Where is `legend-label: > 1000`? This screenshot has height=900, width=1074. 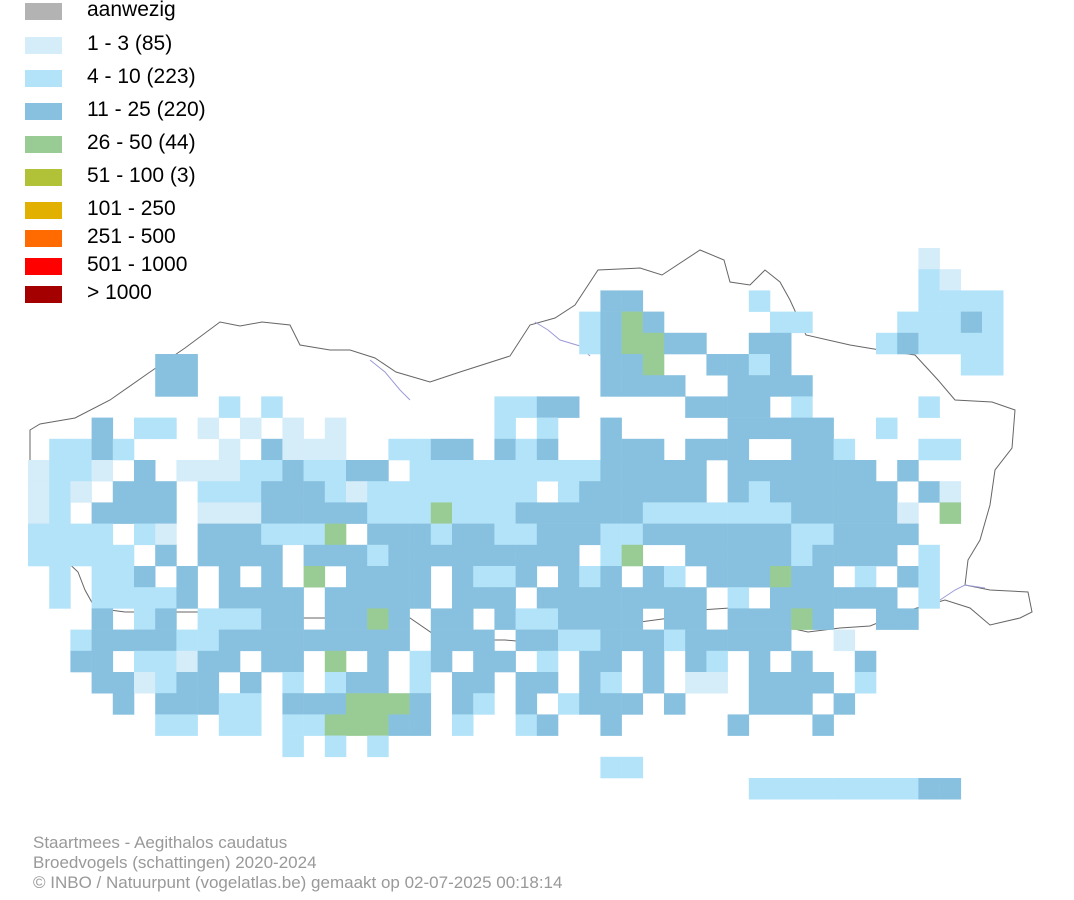
legend-label: > 1000 is located at coordinates (119, 292).